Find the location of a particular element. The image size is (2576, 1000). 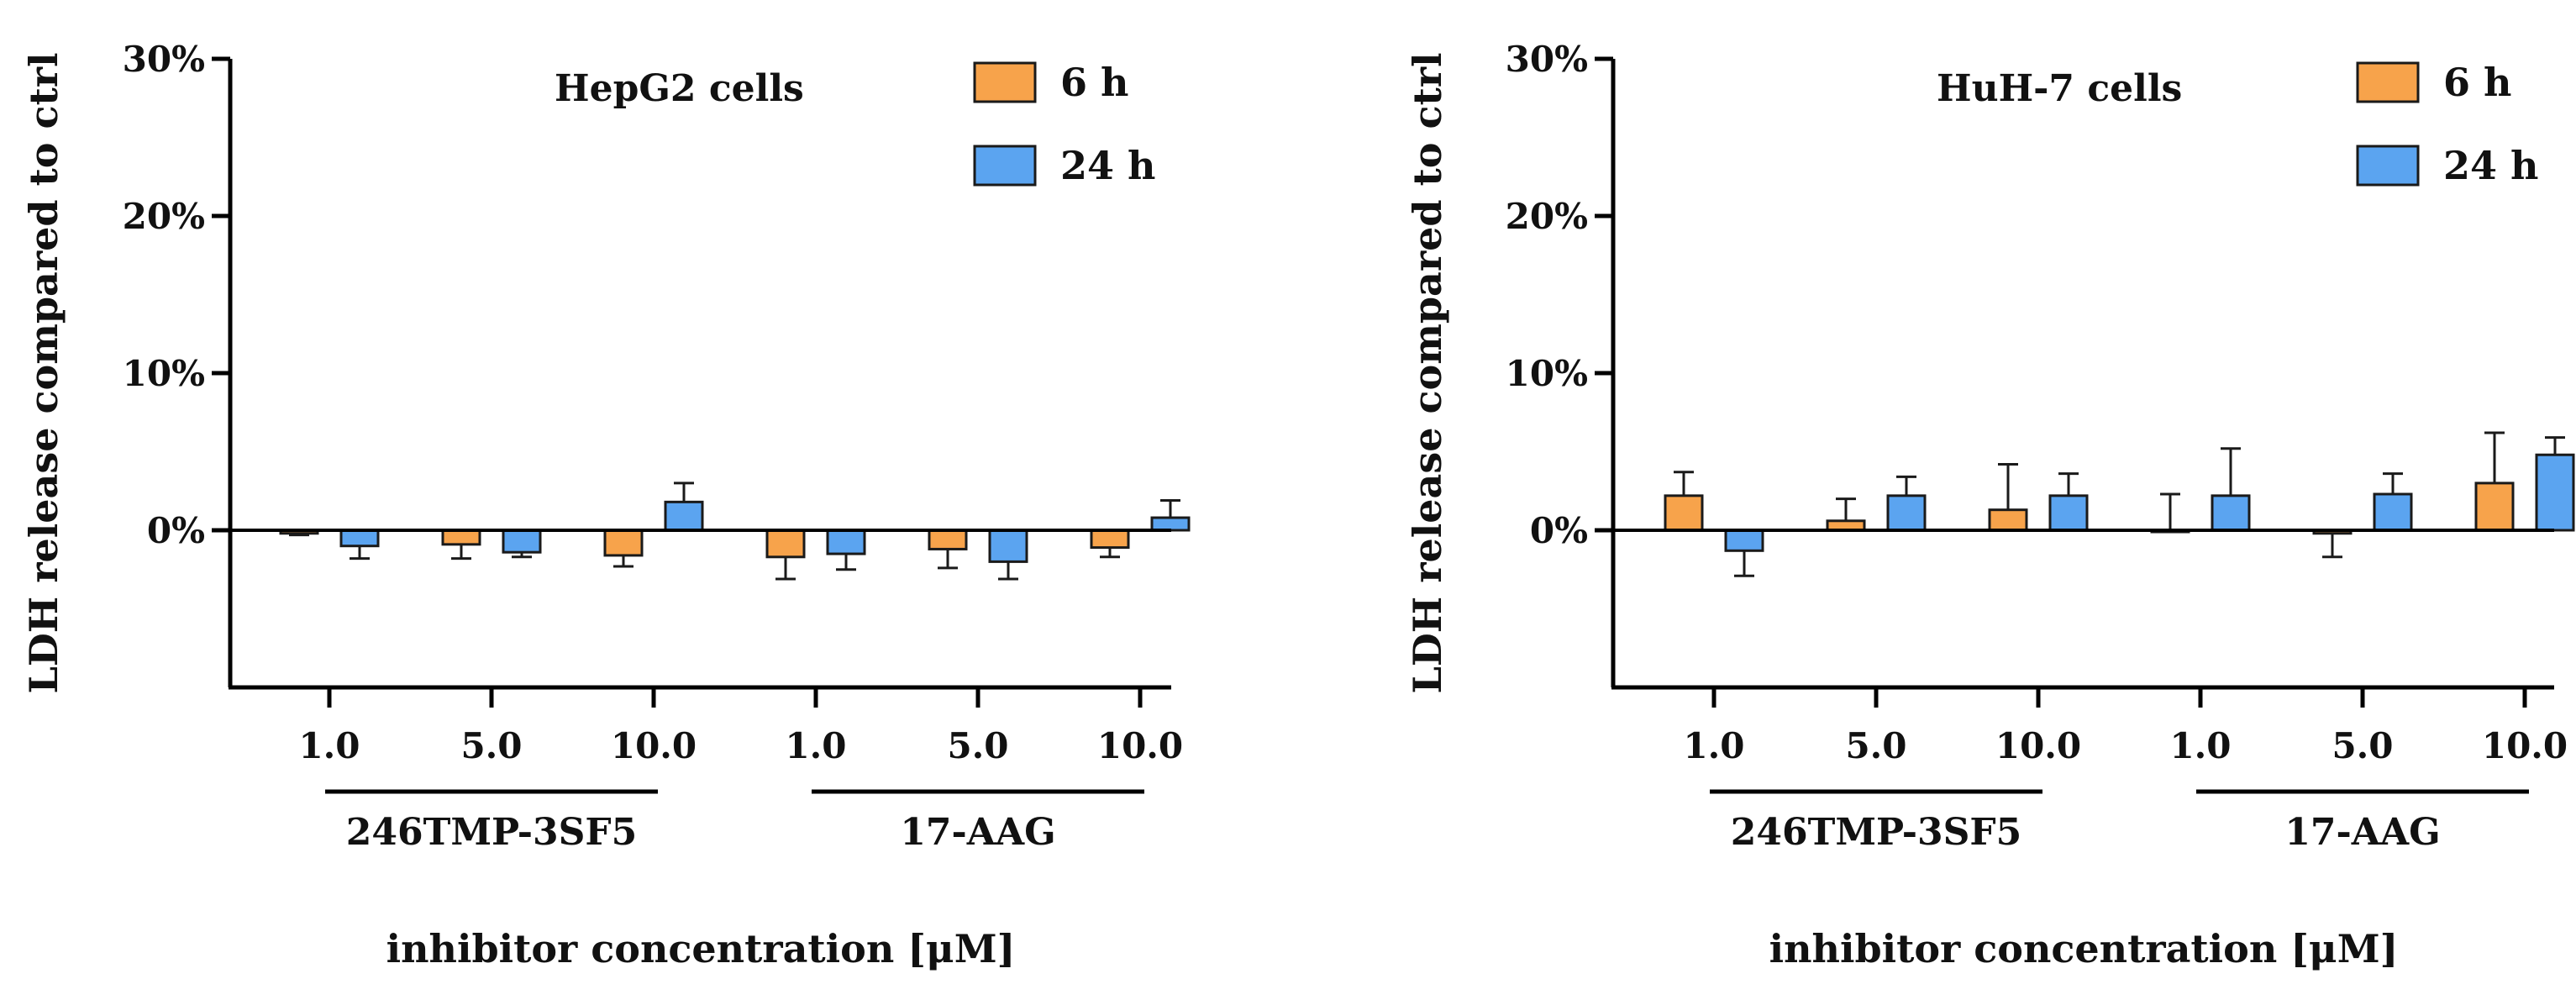

chart-title: HepG2 cells is located at coordinates (679, 88).